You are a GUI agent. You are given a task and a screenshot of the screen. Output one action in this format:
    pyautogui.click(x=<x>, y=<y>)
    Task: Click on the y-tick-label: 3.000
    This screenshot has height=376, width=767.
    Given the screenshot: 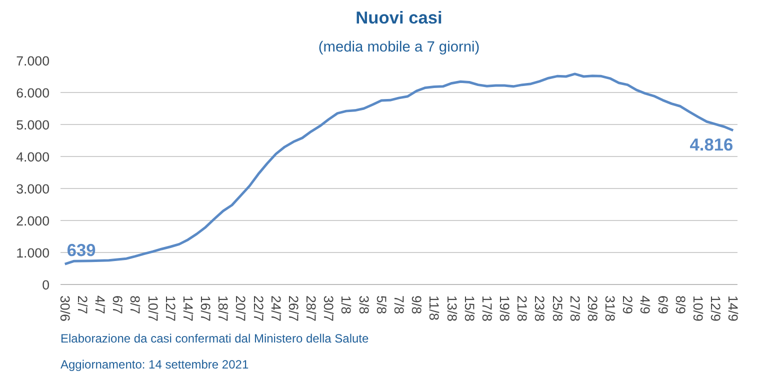 What is the action you would take?
    pyautogui.click(x=33, y=189)
    